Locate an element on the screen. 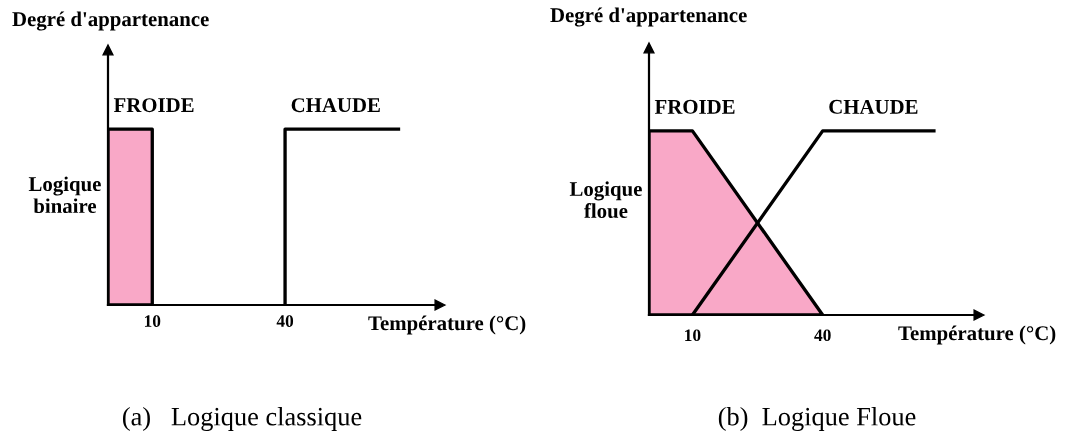  text: (b) Logique Floue is located at coordinates (817, 419).